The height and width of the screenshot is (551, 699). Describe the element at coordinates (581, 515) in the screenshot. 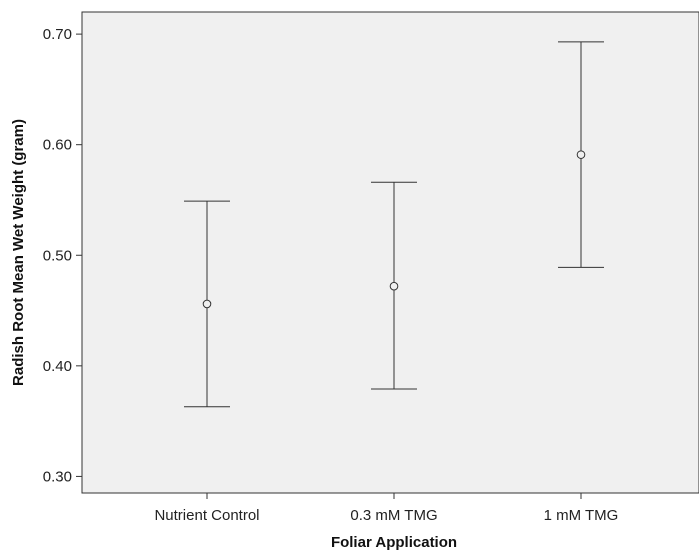

I see `x-tick-label: 1 mM TMG` at that location.